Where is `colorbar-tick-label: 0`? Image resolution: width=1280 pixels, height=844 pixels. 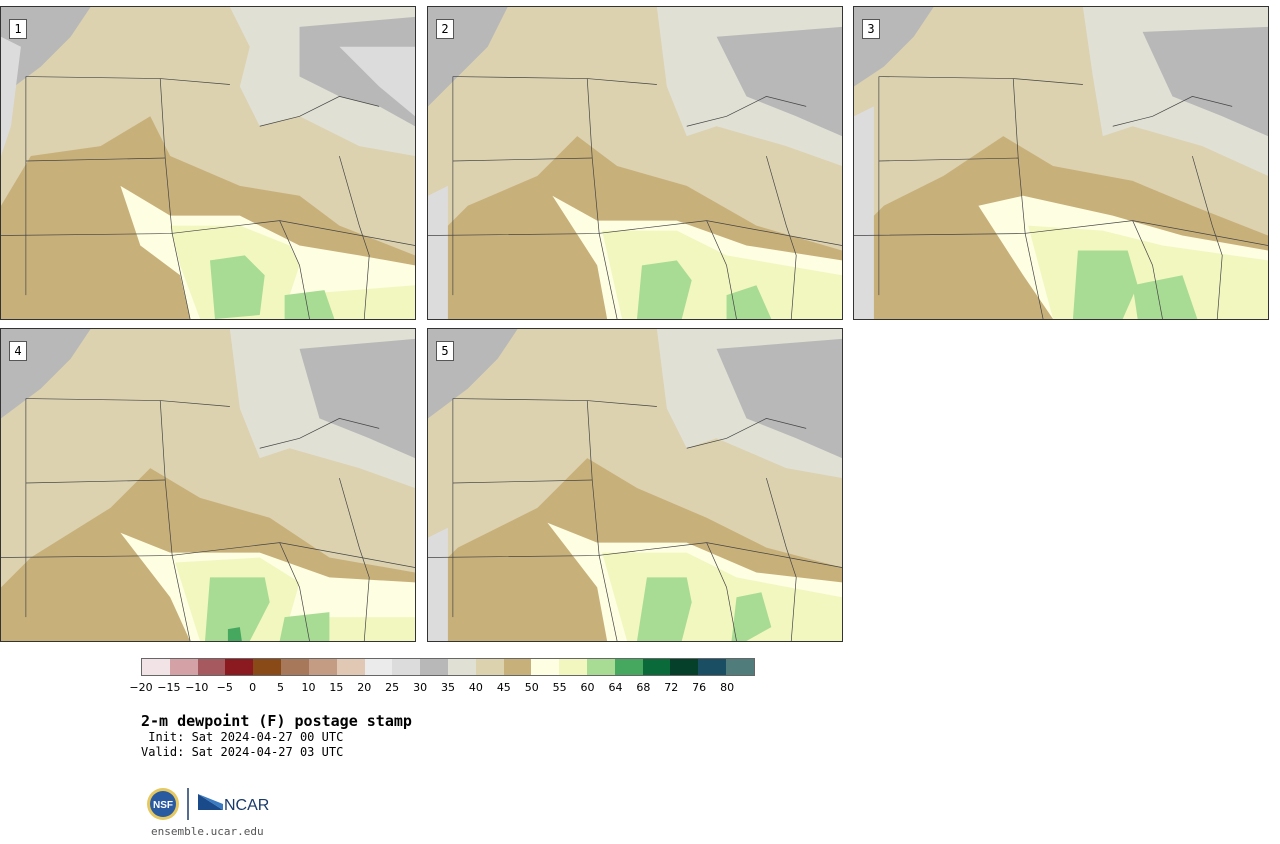
colorbar-tick-label: 0 is located at coordinates (253, 687).